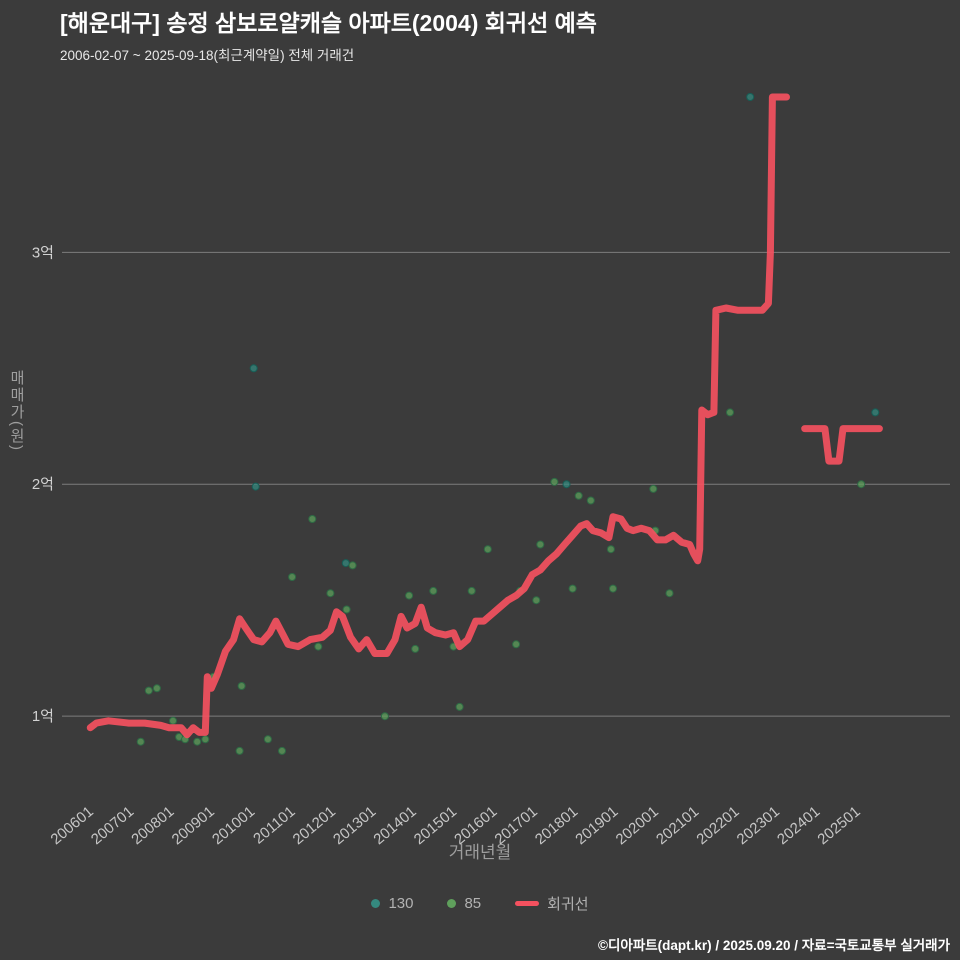 The image size is (960, 960). I want to click on legend-item-regression: 회귀선, so click(552, 903).